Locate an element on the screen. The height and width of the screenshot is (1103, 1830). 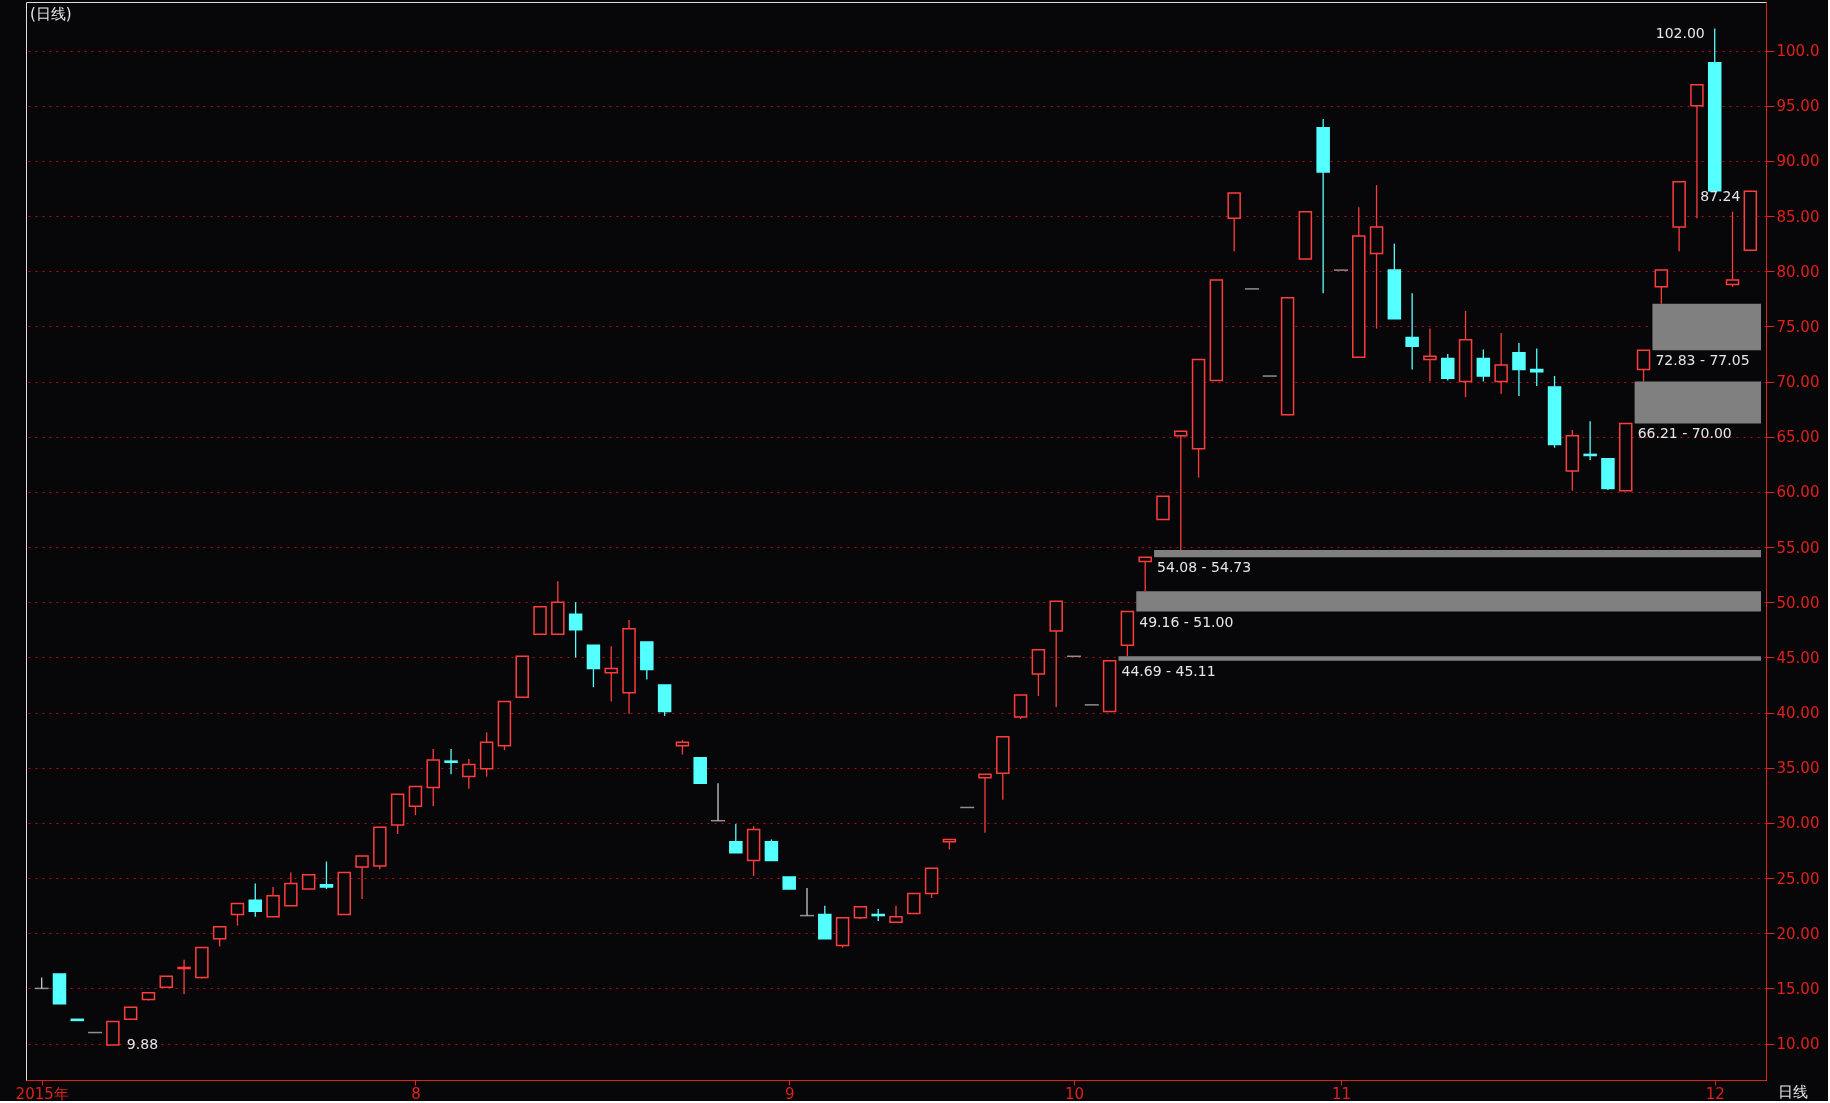
band-label: 54.08 - 54.73 is located at coordinates (1204, 567).